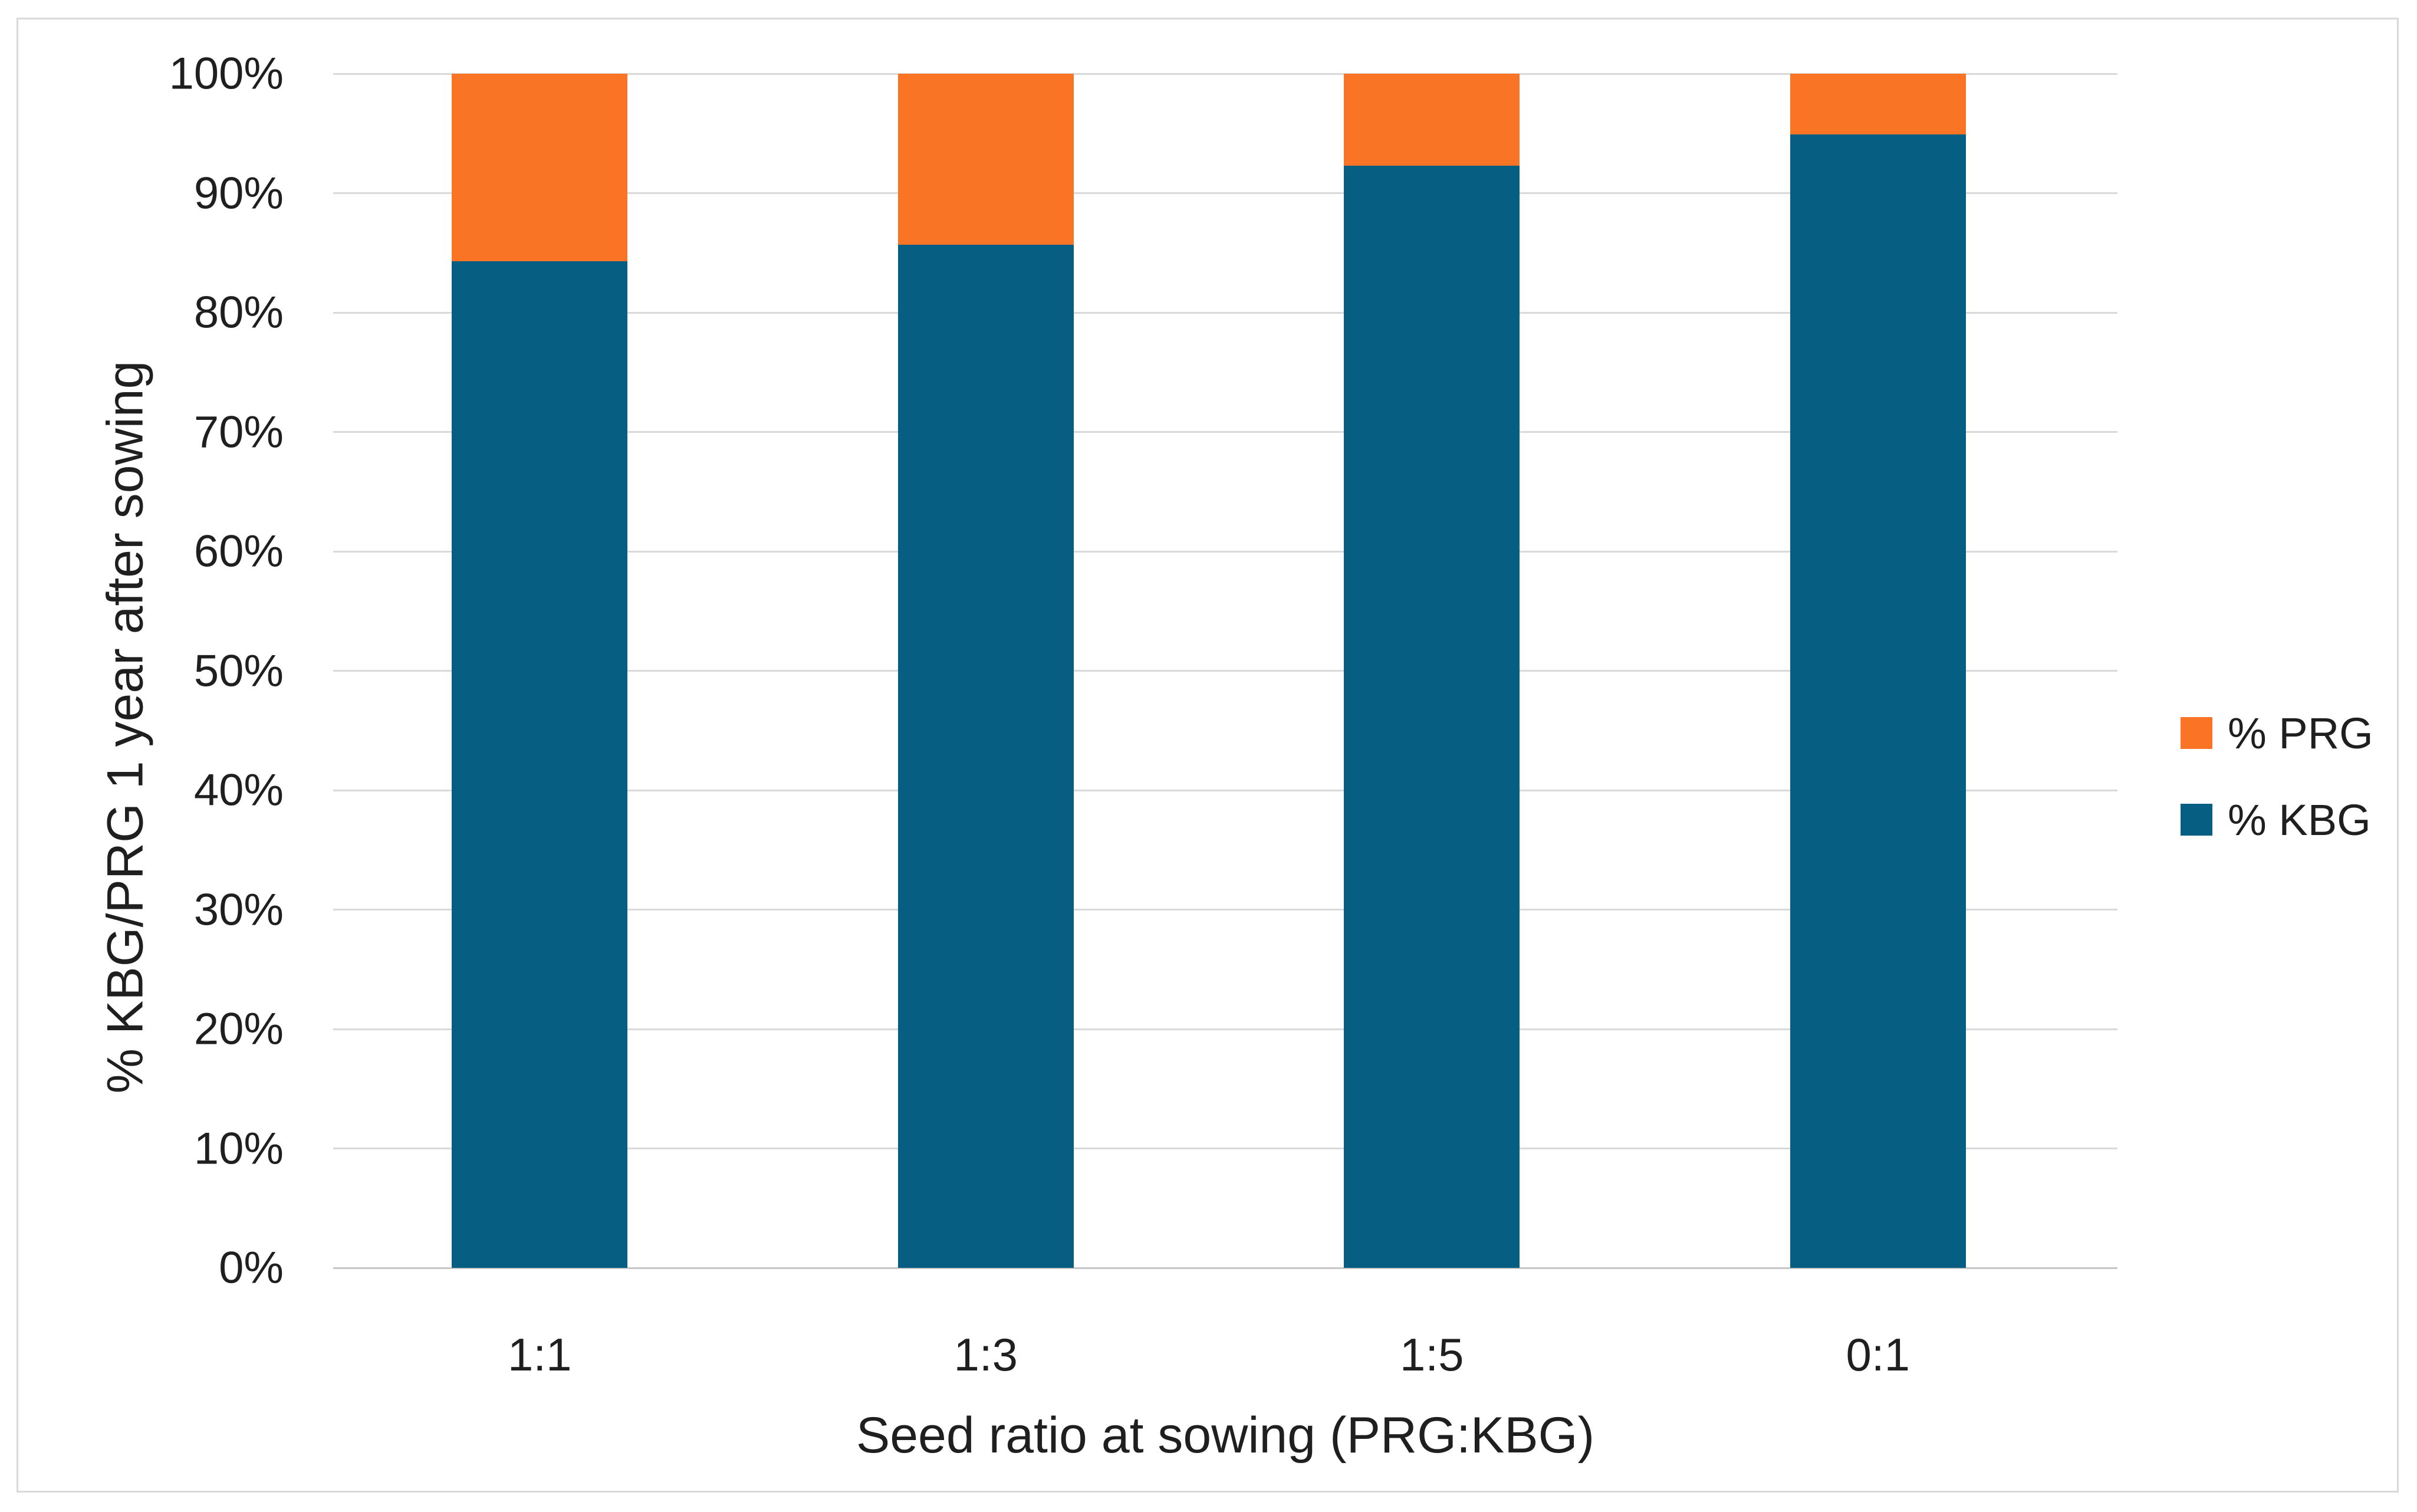  I want to click on x-tick-label: 1:1, so click(540, 1354).